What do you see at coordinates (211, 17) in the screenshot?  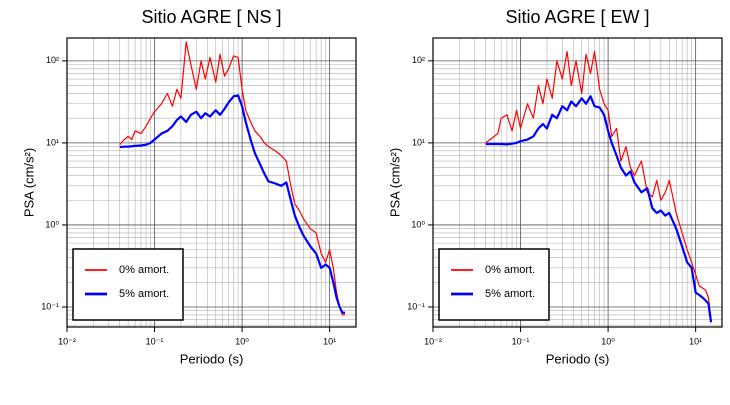 I see `chart-title: Sitio AGRE [ NS ]` at bounding box center [211, 17].